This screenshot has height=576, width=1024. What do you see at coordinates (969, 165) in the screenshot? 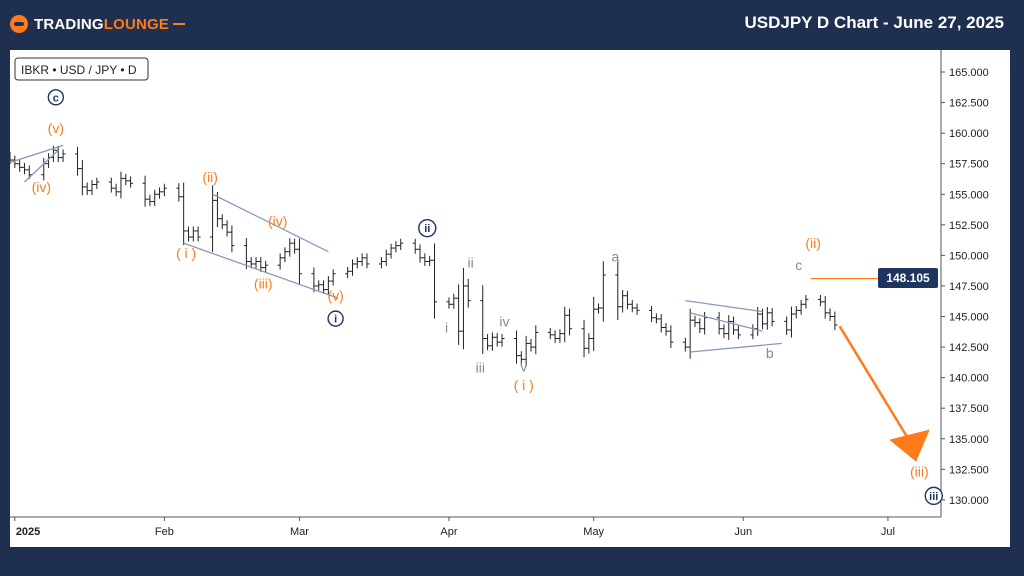
I see `y-tick-label: 157.500` at bounding box center [969, 165].